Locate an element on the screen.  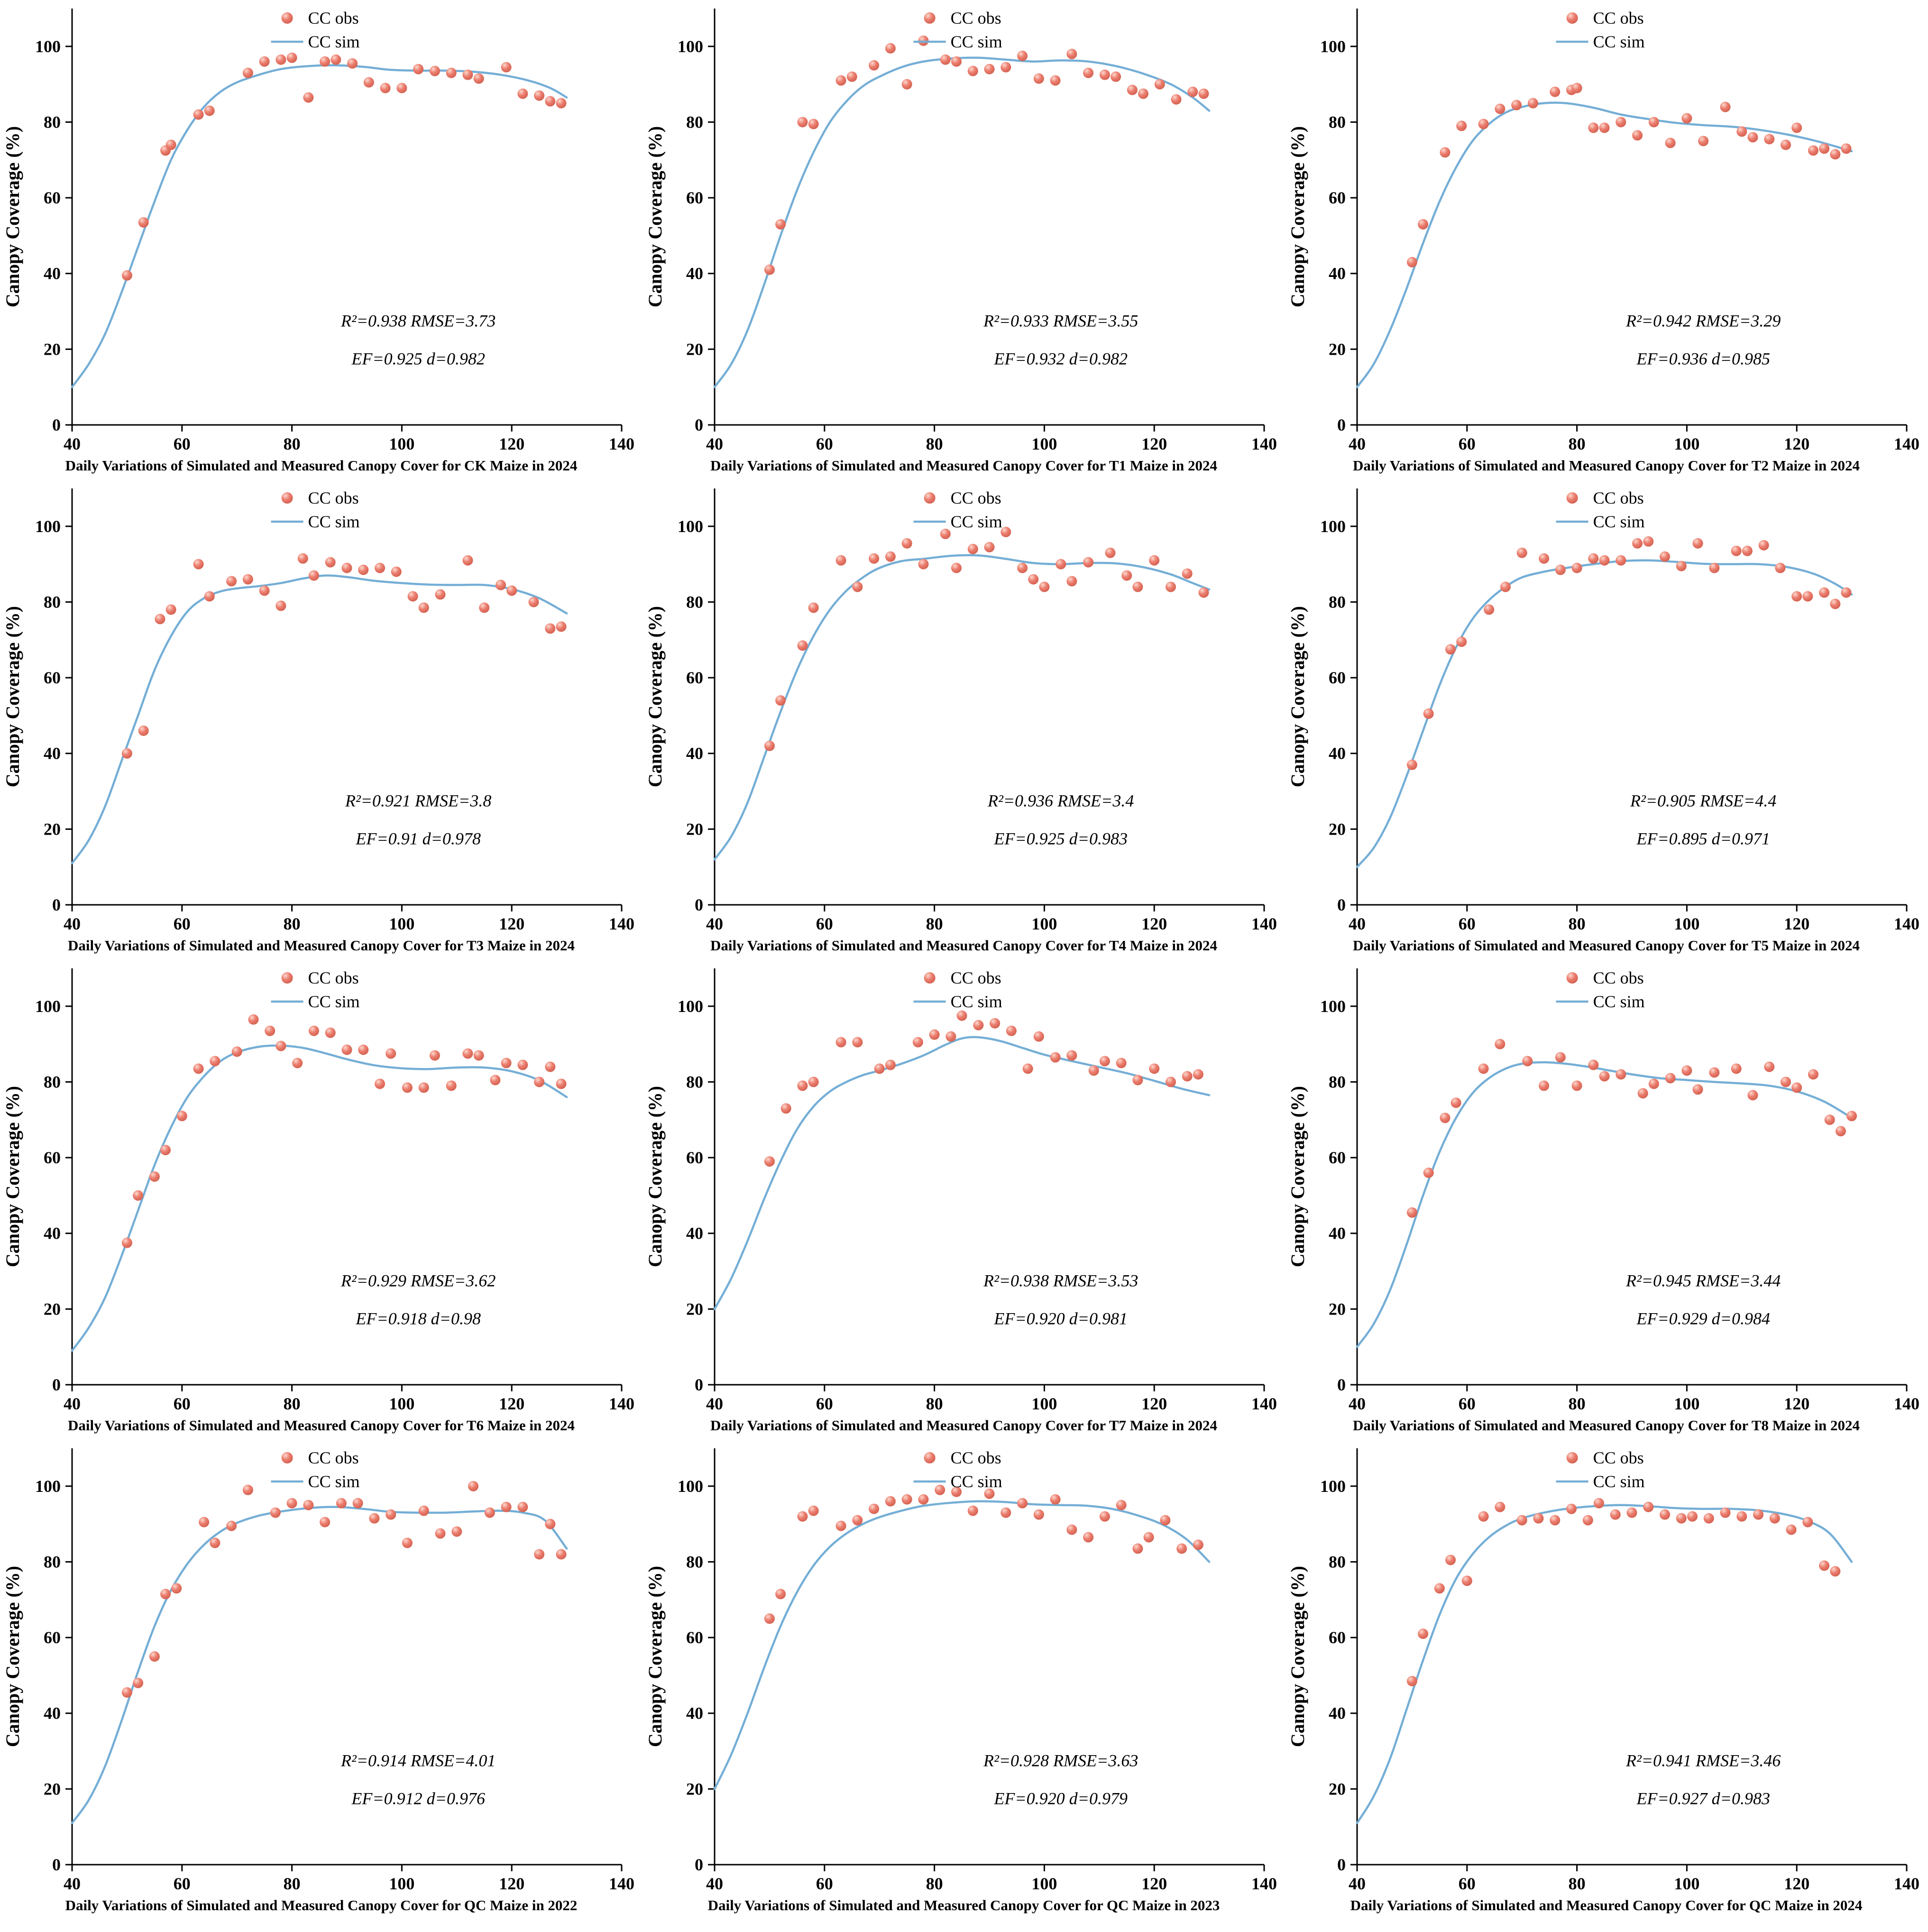
stats-line-2: EF=0.912 d=0.976 is located at coordinates (418, 1798).